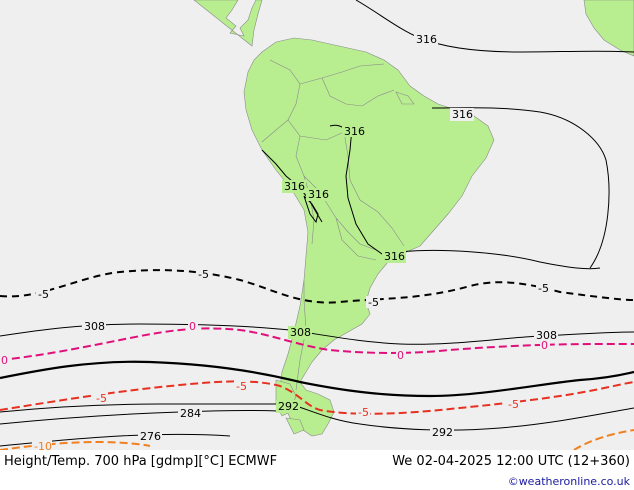 Image resolution: width=634 pixels, height=490 pixels. What do you see at coordinates (300, 332) in the screenshot?
I see `label-308-b: 308` at bounding box center [300, 332].